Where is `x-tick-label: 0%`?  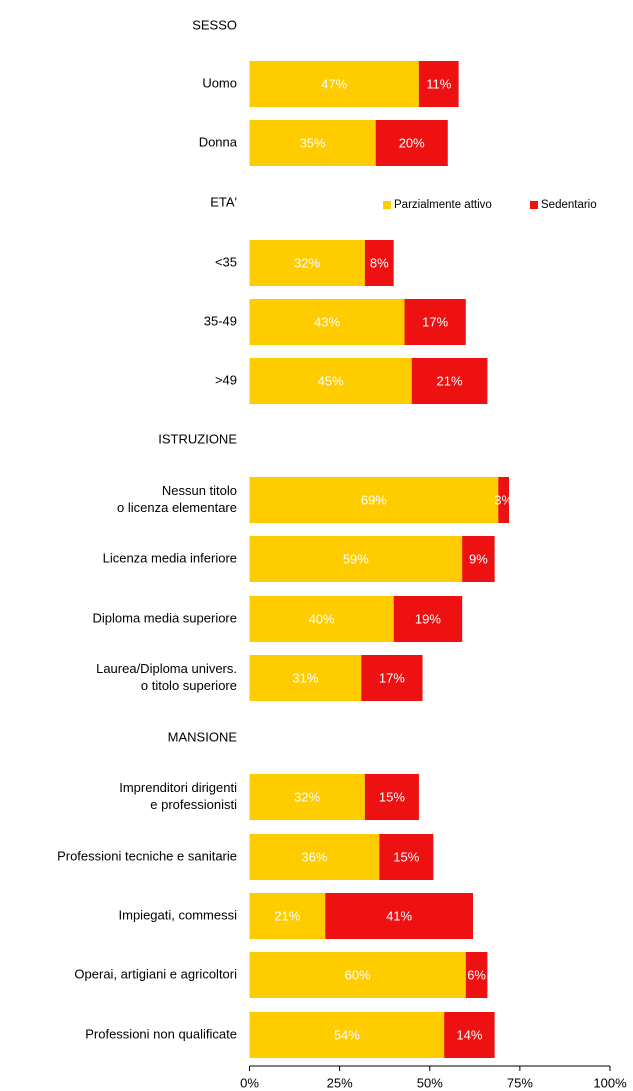
x-tick-label: 0% is located at coordinates (249, 1082).